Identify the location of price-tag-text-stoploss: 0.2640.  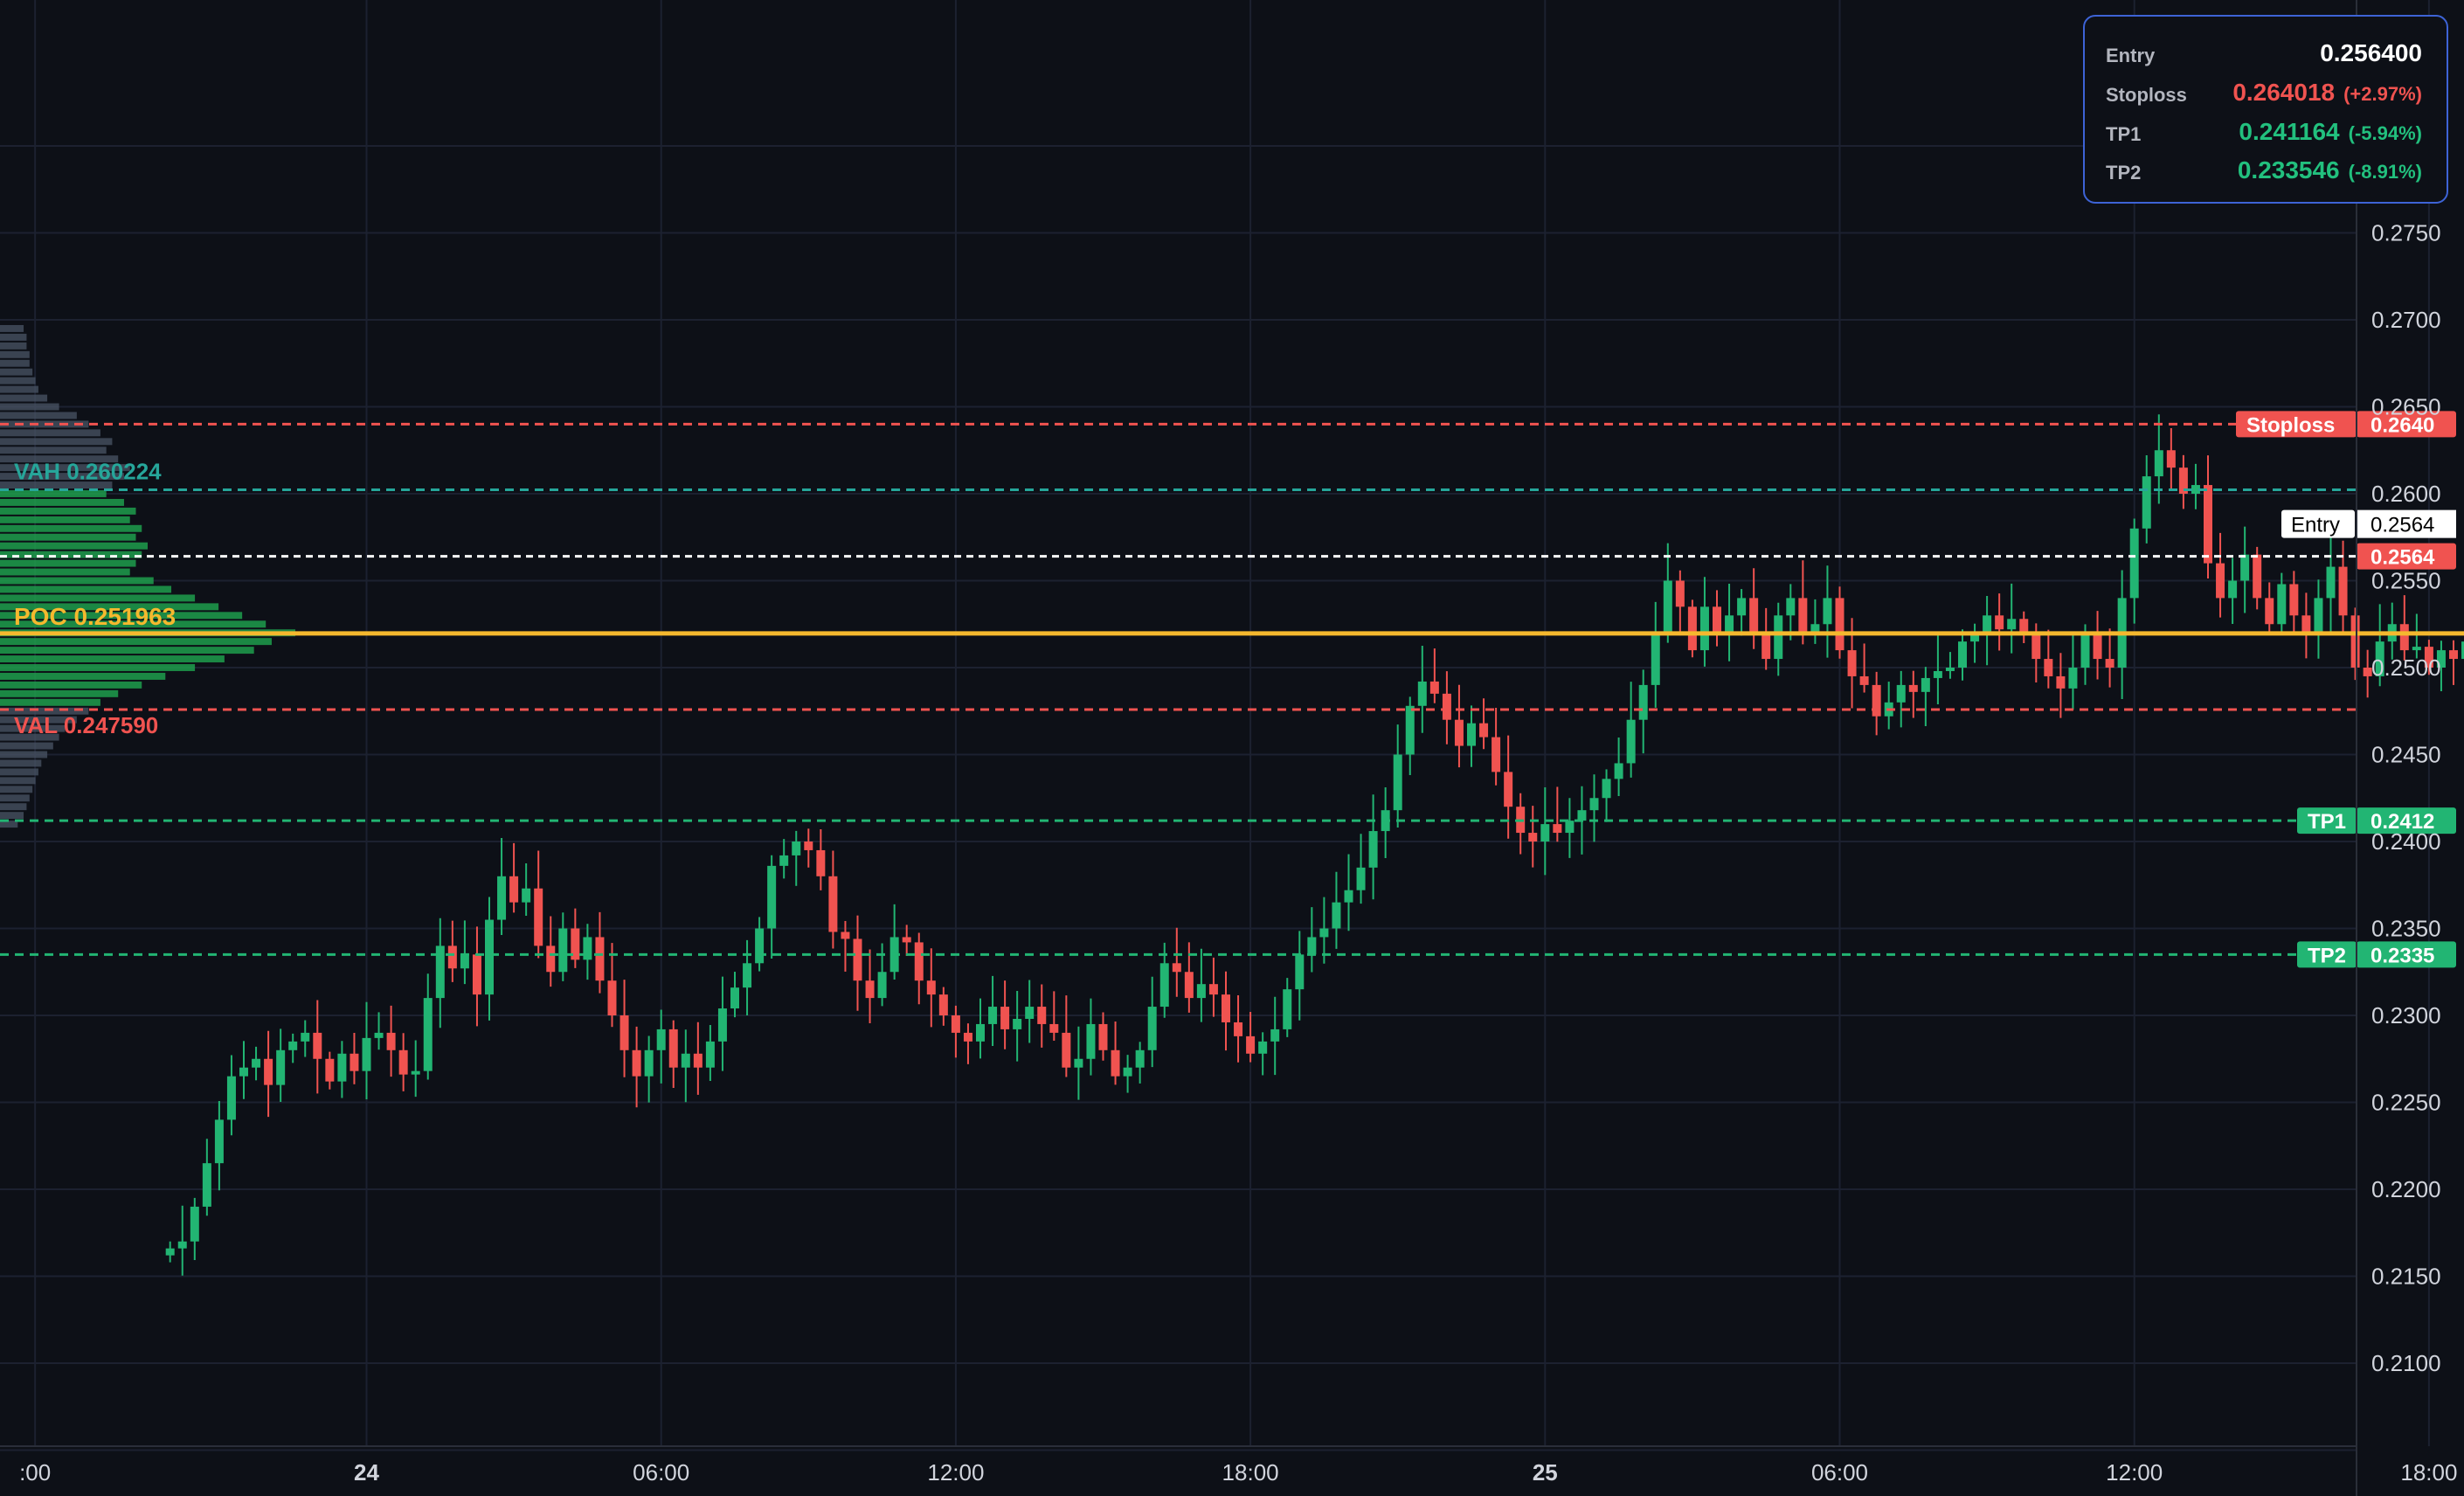
(2402, 425).